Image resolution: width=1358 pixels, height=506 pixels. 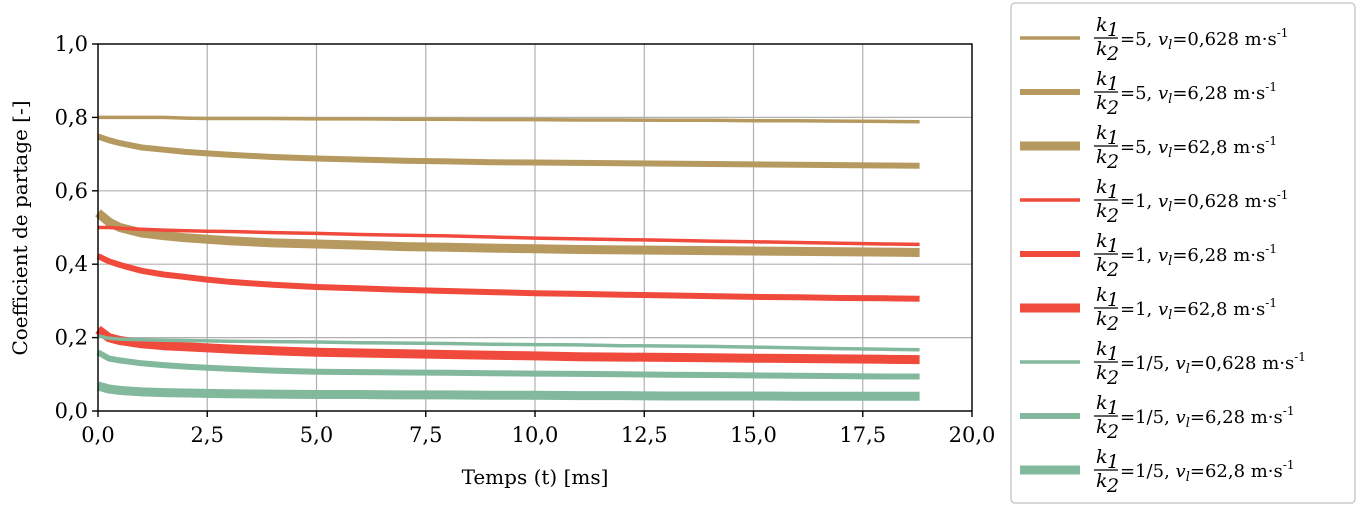 What do you see at coordinates (972, 435) in the screenshot?
I see `x-tick-label: 20,0` at bounding box center [972, 435].